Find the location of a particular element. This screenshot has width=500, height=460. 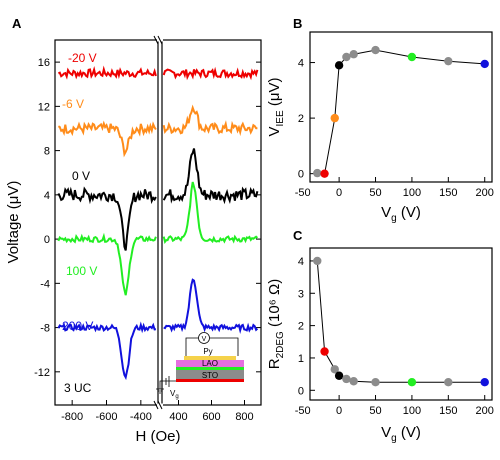

x-tick-label: 150 is located at coordinates (448, 193).